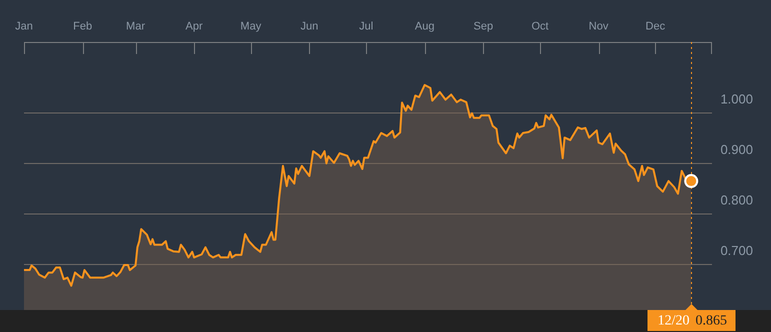  Describe the element at coordinates (82, 26) in the screenshot. I see `x-tick-label: Feb` at that location.